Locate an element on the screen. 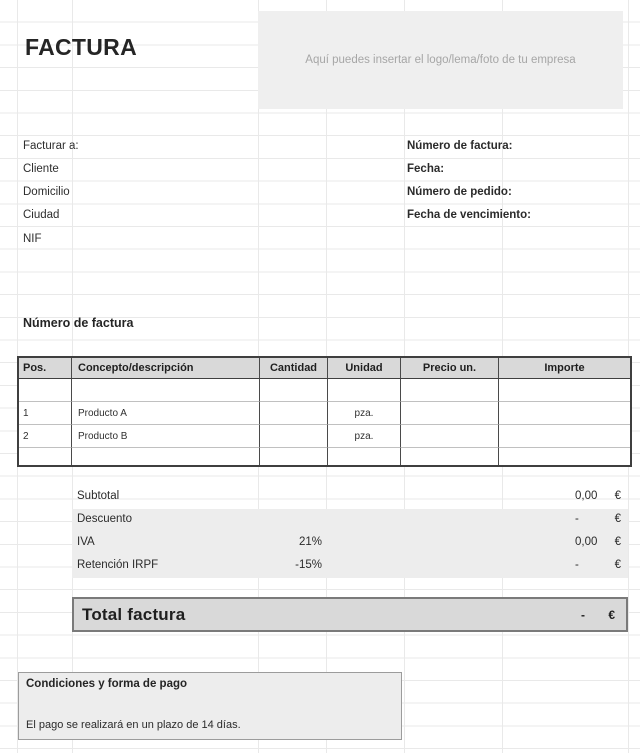 The image size is (640, 753). invoice-title: FACTURA is located at coordinates (81, 47).